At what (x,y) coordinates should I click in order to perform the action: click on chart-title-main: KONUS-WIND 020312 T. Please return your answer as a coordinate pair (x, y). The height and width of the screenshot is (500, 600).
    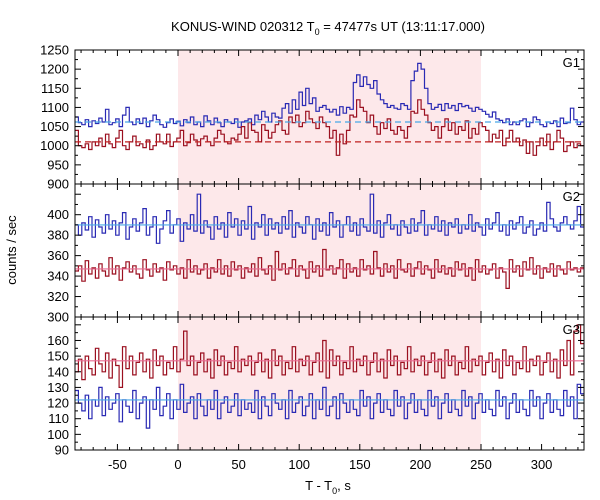
    Looking at the image, I should click on (243, 26).